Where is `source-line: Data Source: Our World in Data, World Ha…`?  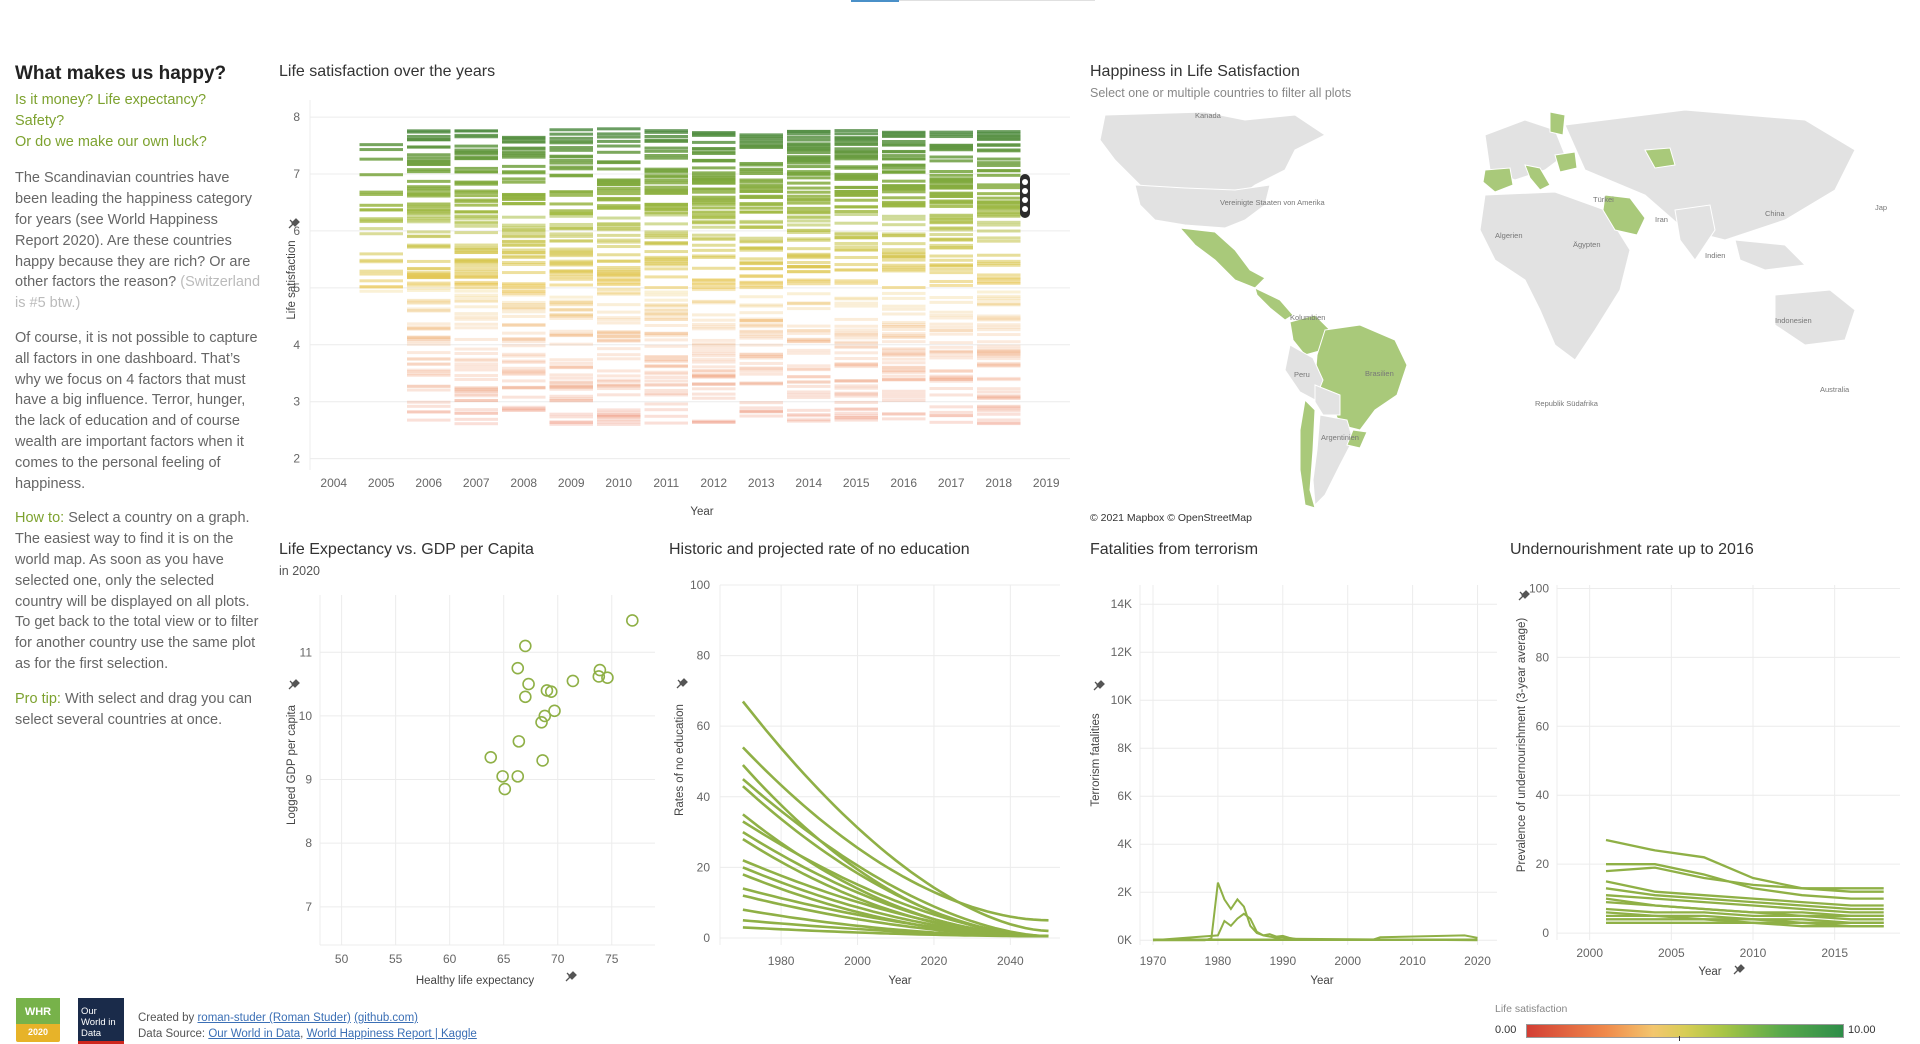 source-line: Data Source: Our World in Data, World Ha… is located at coordinates (307, 1034).